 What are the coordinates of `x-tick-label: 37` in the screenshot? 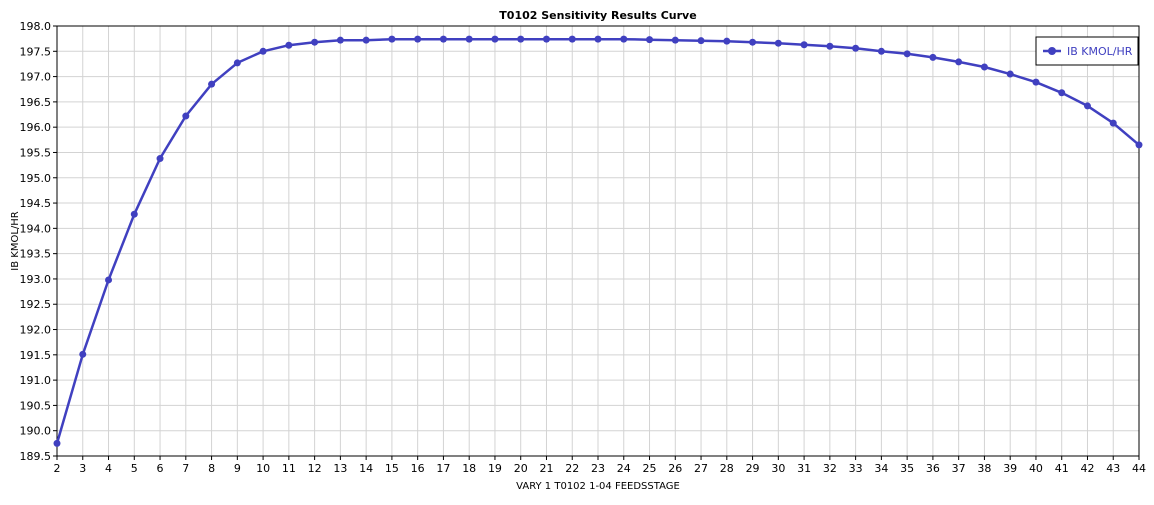 It's located at (959, 468).